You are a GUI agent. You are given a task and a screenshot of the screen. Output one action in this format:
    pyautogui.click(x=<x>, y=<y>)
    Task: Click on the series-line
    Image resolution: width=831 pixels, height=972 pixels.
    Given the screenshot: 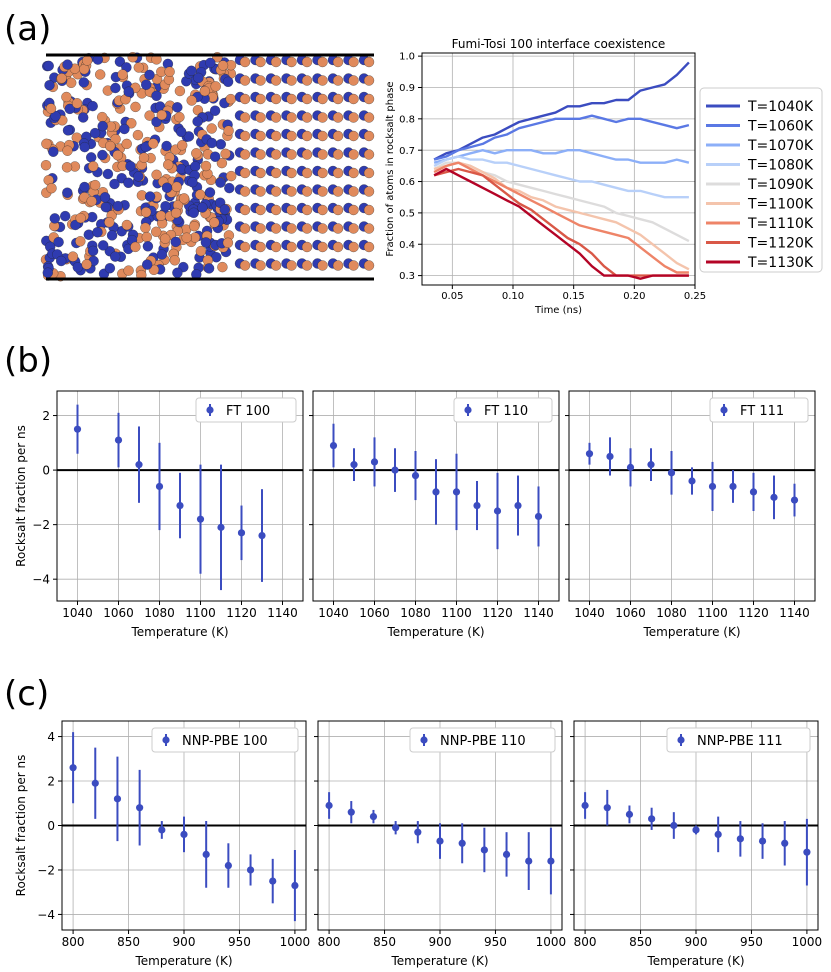 What is the action you would take?
    pyautogui.click(x=561, y=137)
    